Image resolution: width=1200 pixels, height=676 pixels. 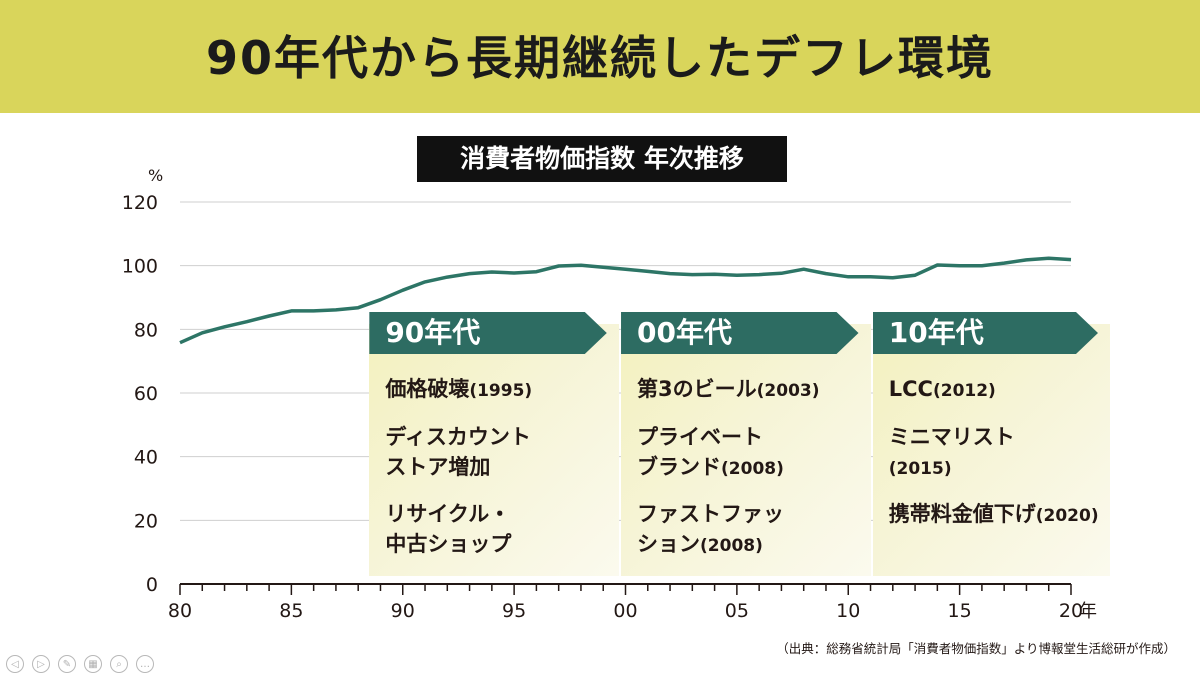 I want to click on y-tick-label: 100, so click(x=140, y=267).